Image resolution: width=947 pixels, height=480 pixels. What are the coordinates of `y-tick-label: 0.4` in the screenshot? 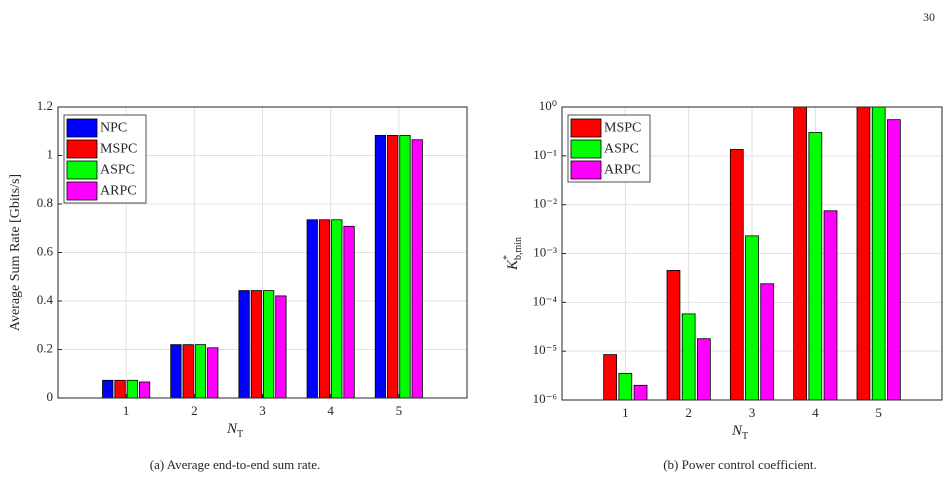 It's located at (45, 299).